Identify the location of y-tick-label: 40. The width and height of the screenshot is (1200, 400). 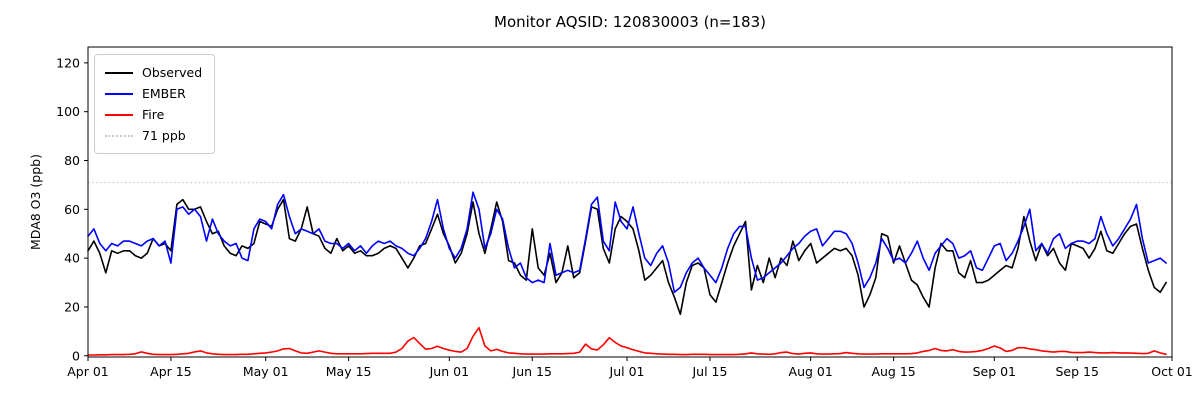
(72, 258).